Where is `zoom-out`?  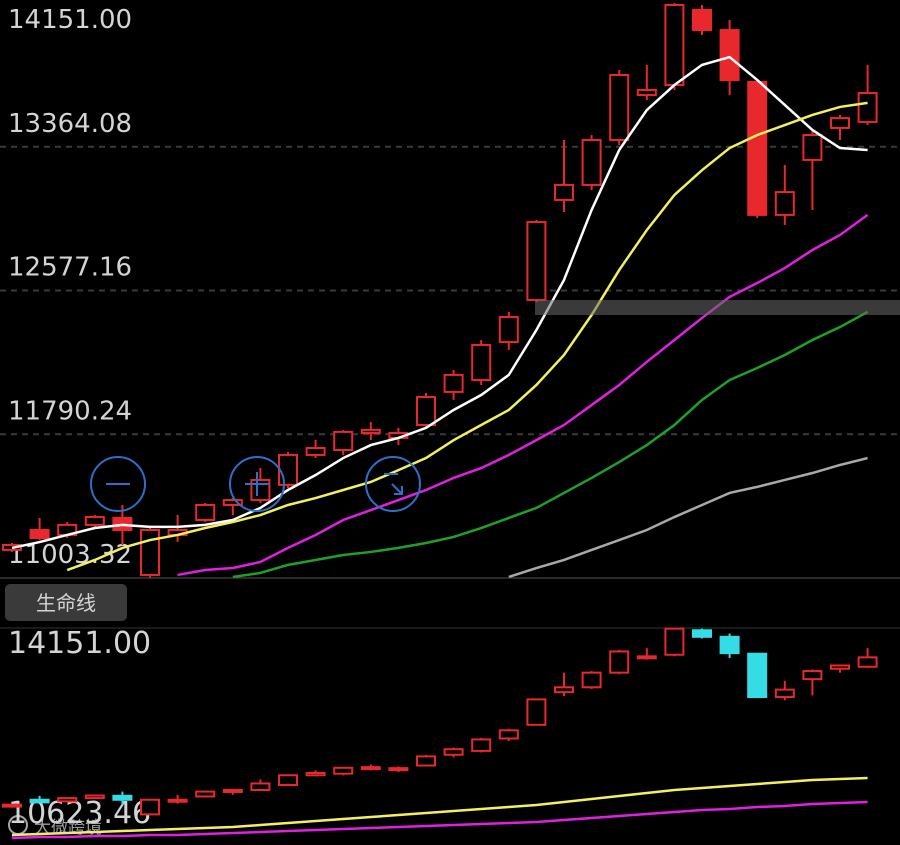
zoom-out is located at coordinates (118, 484).